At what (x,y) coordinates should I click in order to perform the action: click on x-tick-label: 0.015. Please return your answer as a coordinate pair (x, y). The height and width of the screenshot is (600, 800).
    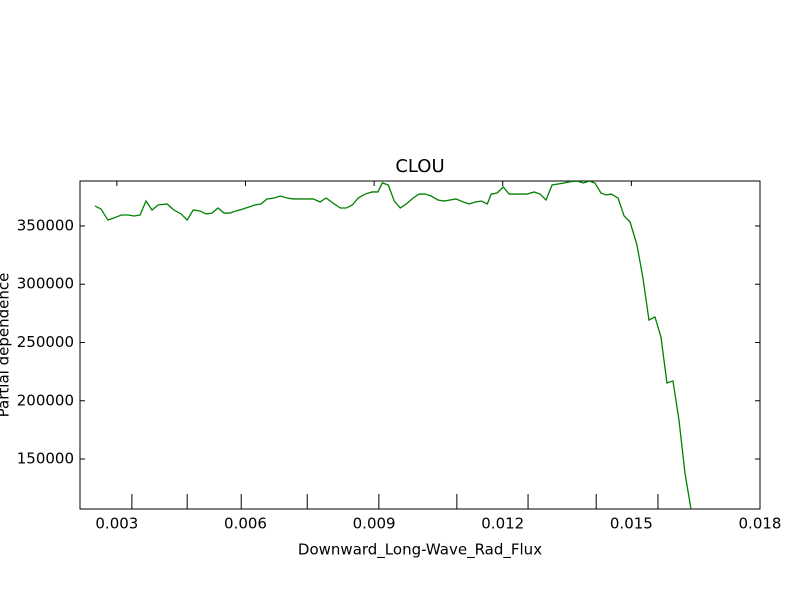
    Looking at the image, I should click on (631, 524).